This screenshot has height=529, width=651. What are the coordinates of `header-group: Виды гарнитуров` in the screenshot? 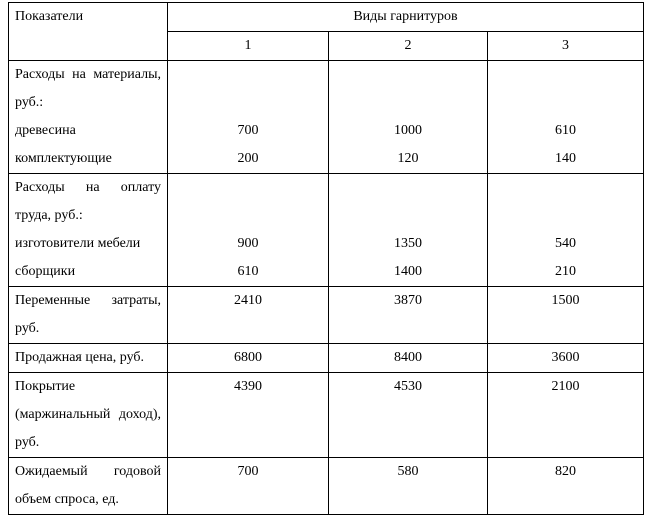 It's located at (405, 17).